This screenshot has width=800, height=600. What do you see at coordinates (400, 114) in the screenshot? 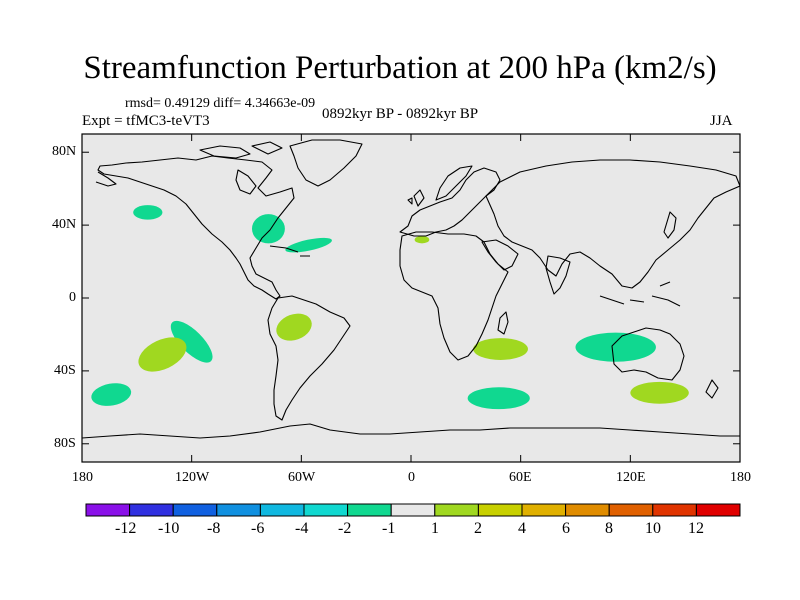
I see `period-label: 0892kyr BP - 0892kyr BP` at bounding box center [400, 114].